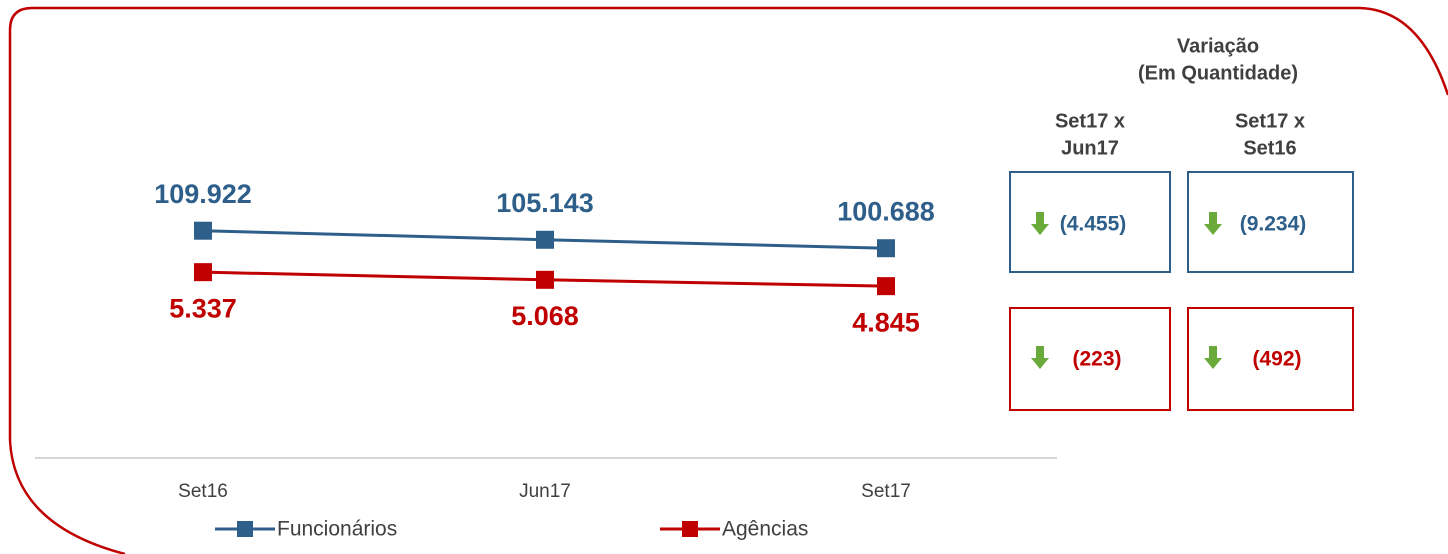 This screenshot has width=1448, height=554. I want to click on variation-title: (Em Quantidade), so click(1218, 73).